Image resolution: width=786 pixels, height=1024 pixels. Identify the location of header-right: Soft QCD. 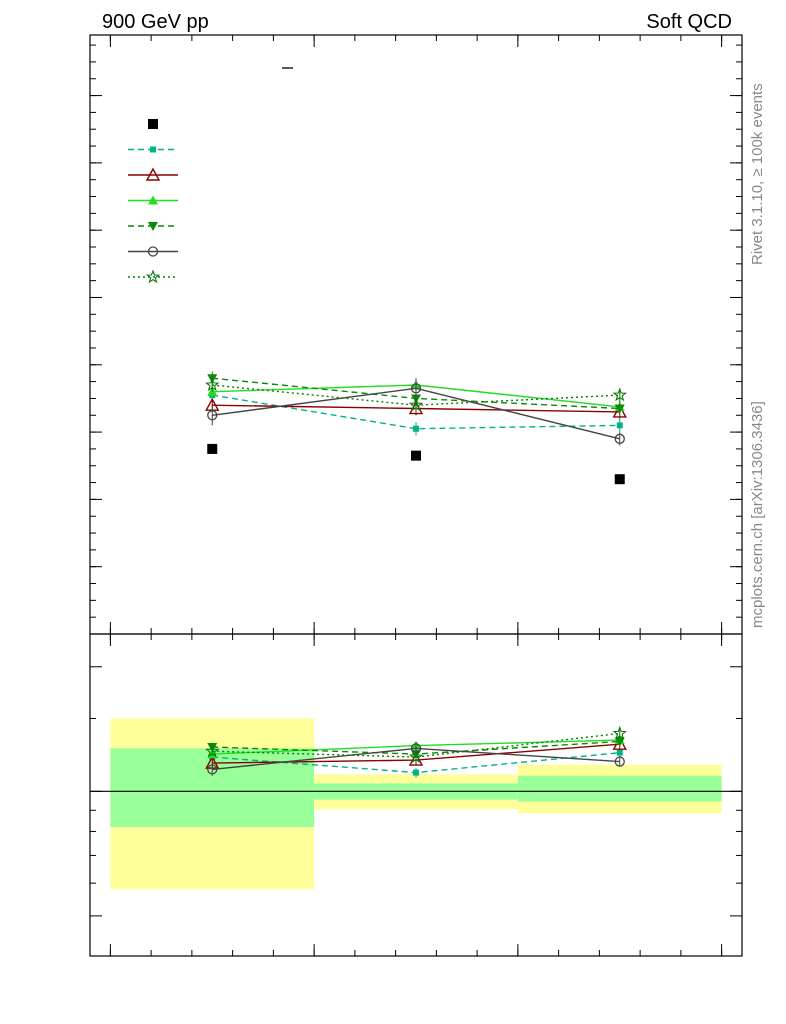
(689, 22).